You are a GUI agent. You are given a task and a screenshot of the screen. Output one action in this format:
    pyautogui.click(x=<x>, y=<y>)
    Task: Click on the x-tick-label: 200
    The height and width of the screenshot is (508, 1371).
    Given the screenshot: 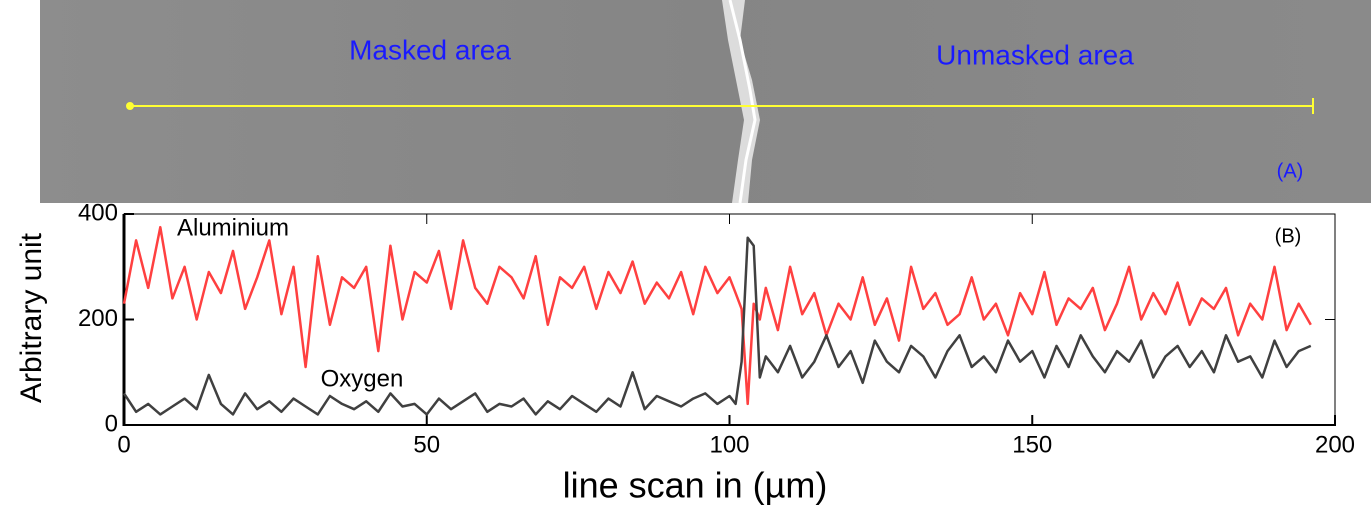 What is the action you would take?
    pyautogui.click(x=1335, y=444)
    